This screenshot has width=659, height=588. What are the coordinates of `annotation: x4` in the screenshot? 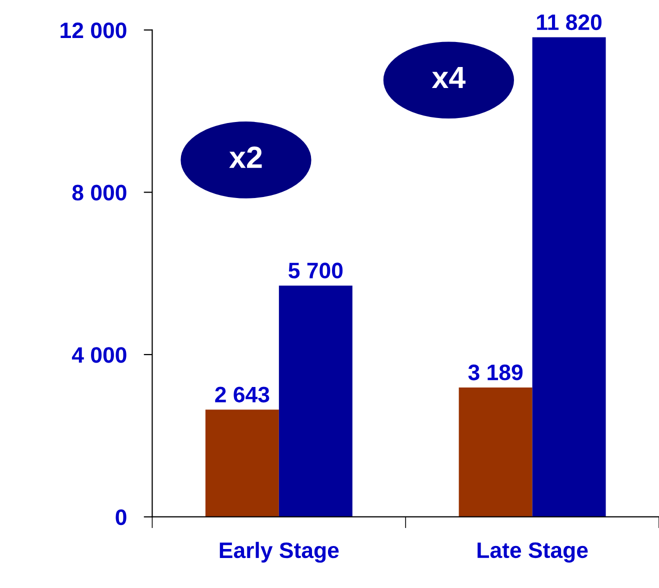 It's located at (449, 77).